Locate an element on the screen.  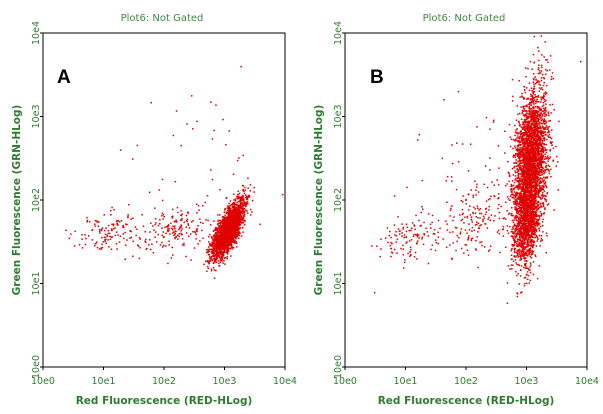
y-axis-ticks: 10e0 10e1 10e2 10e3 10e4 is located at coordinates (36, 200).